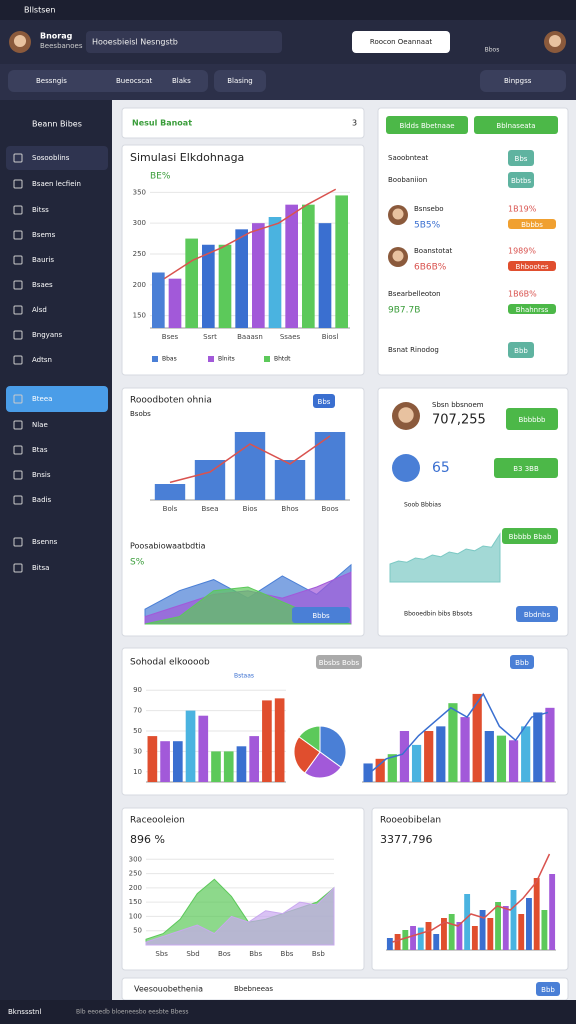 Image resolution: width=576 pixels, height=1024 pixels. What do you see at coordinates (137, 711) in the screenshot?
I see `y-tick-label: 70` at bounding box center [137, 711].